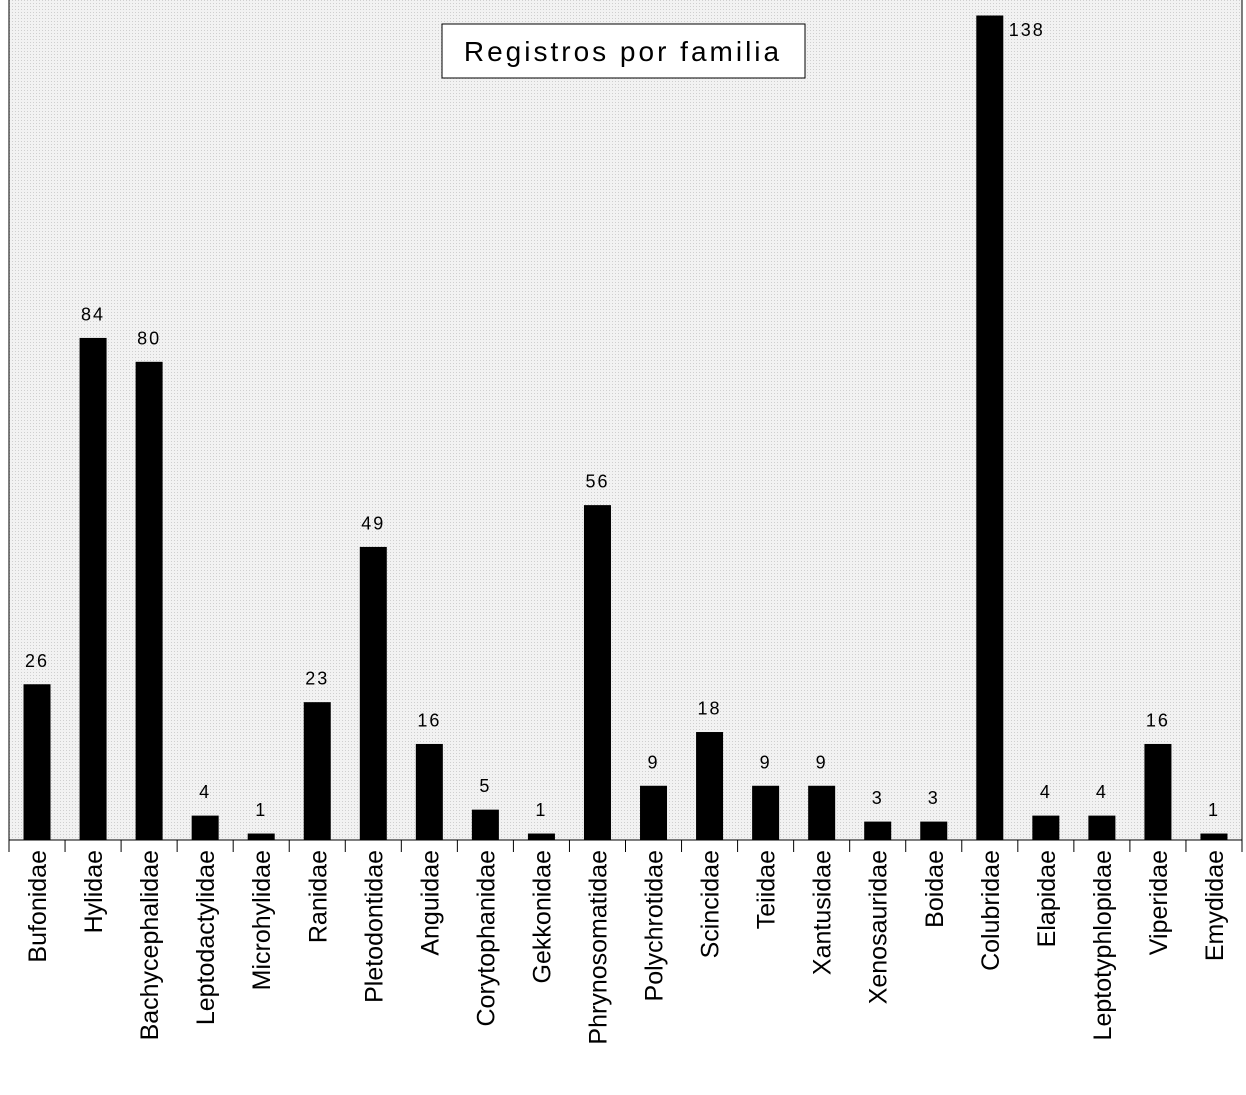 The image size is (1246, 1095). I want to click on category-label-scincidae: Scincidae, so click(711, 904).